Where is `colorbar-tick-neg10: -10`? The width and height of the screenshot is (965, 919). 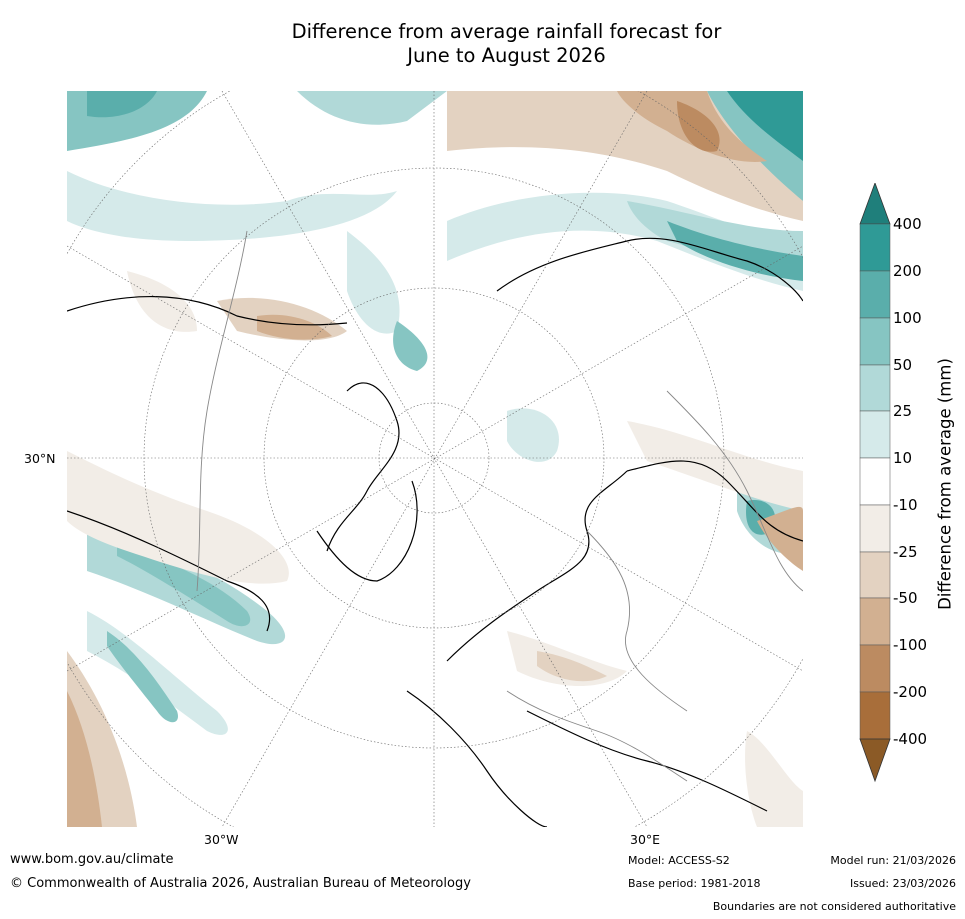
colorbar-tick-neg10: -10 is located at coordinates (905, 505).